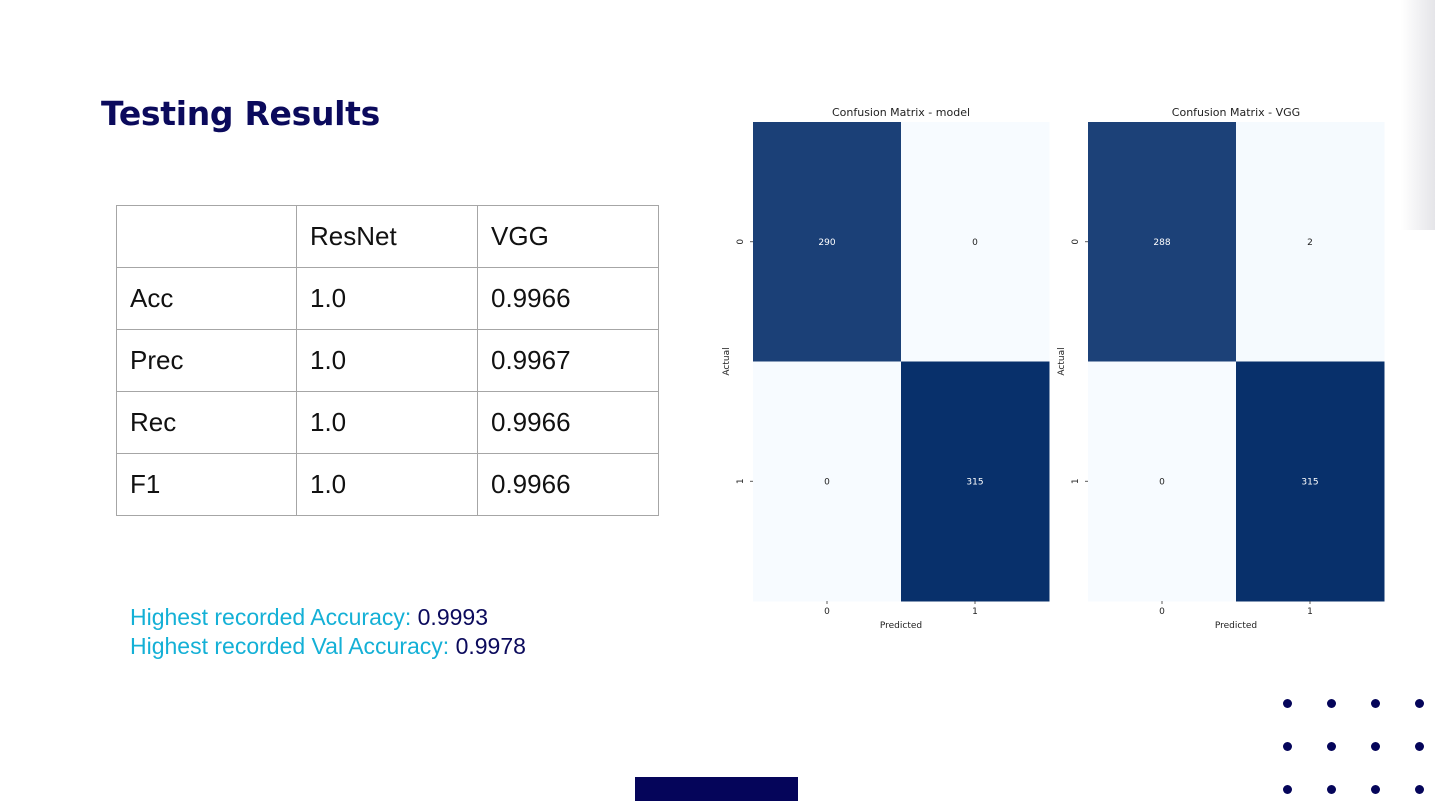  I want to click on chart-title: Confusion Matrix - VGG, so click(1236, 112).